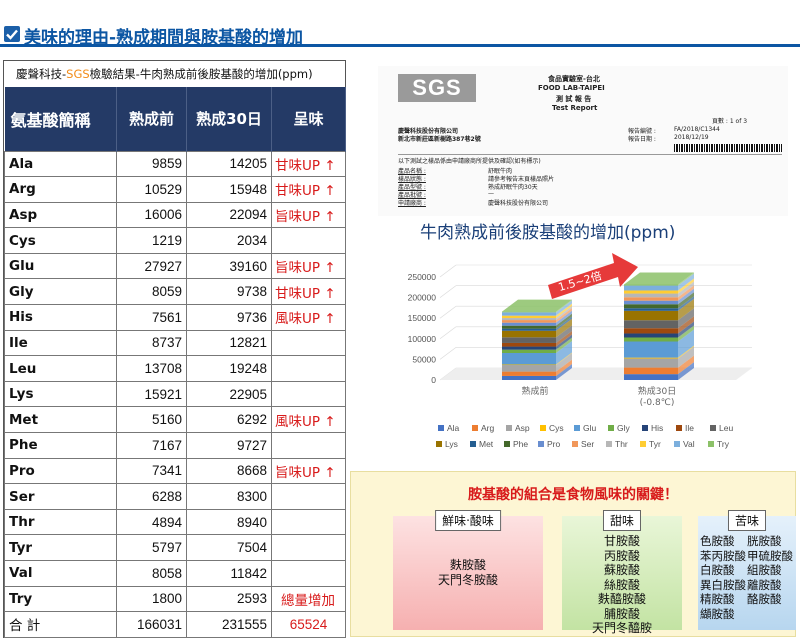 The height and width of the screenshot is (642, 800). I want to click on report-no-label: 報告編號 :, so click(642, 131).